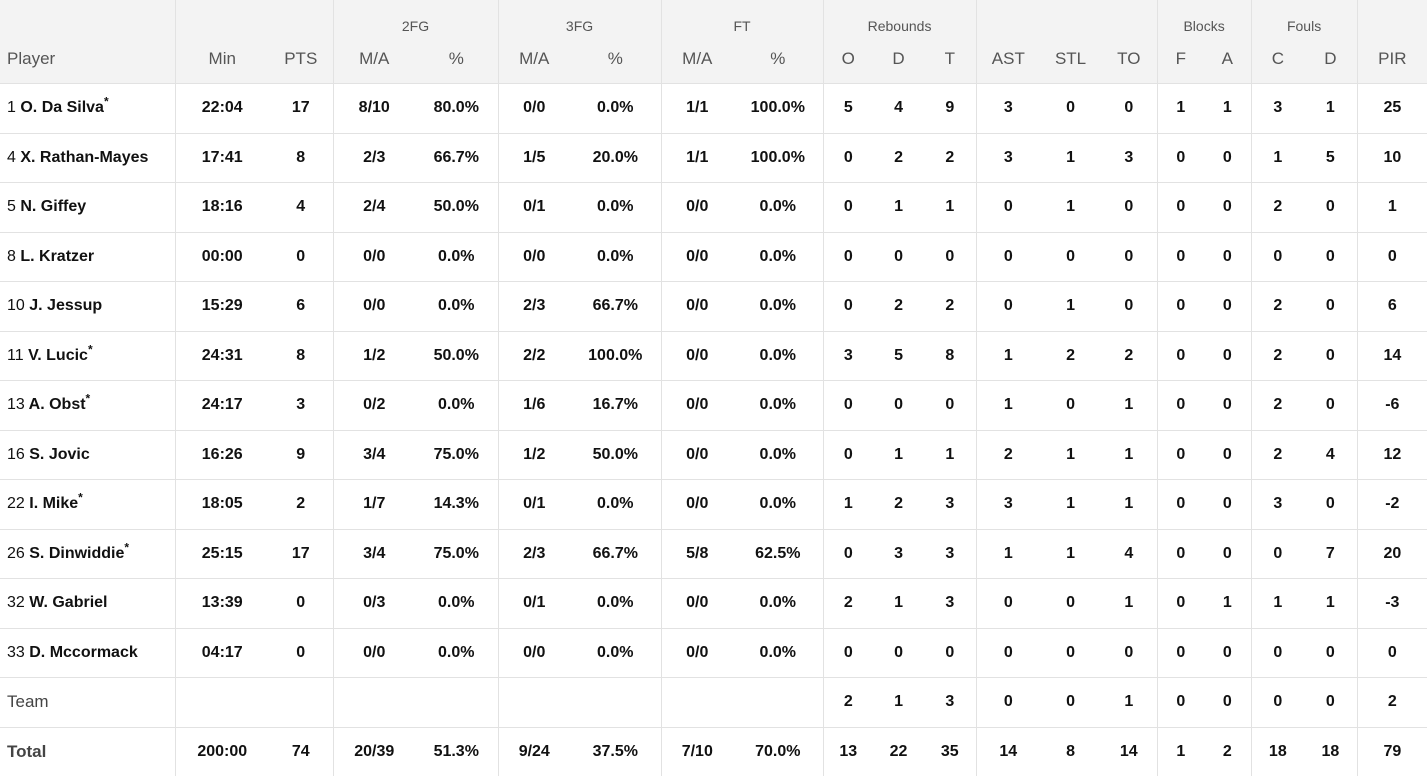 This screenshot has height=776, width=1427. I want to click on stat-2fg-ma: 8/10, so click(374, 109).